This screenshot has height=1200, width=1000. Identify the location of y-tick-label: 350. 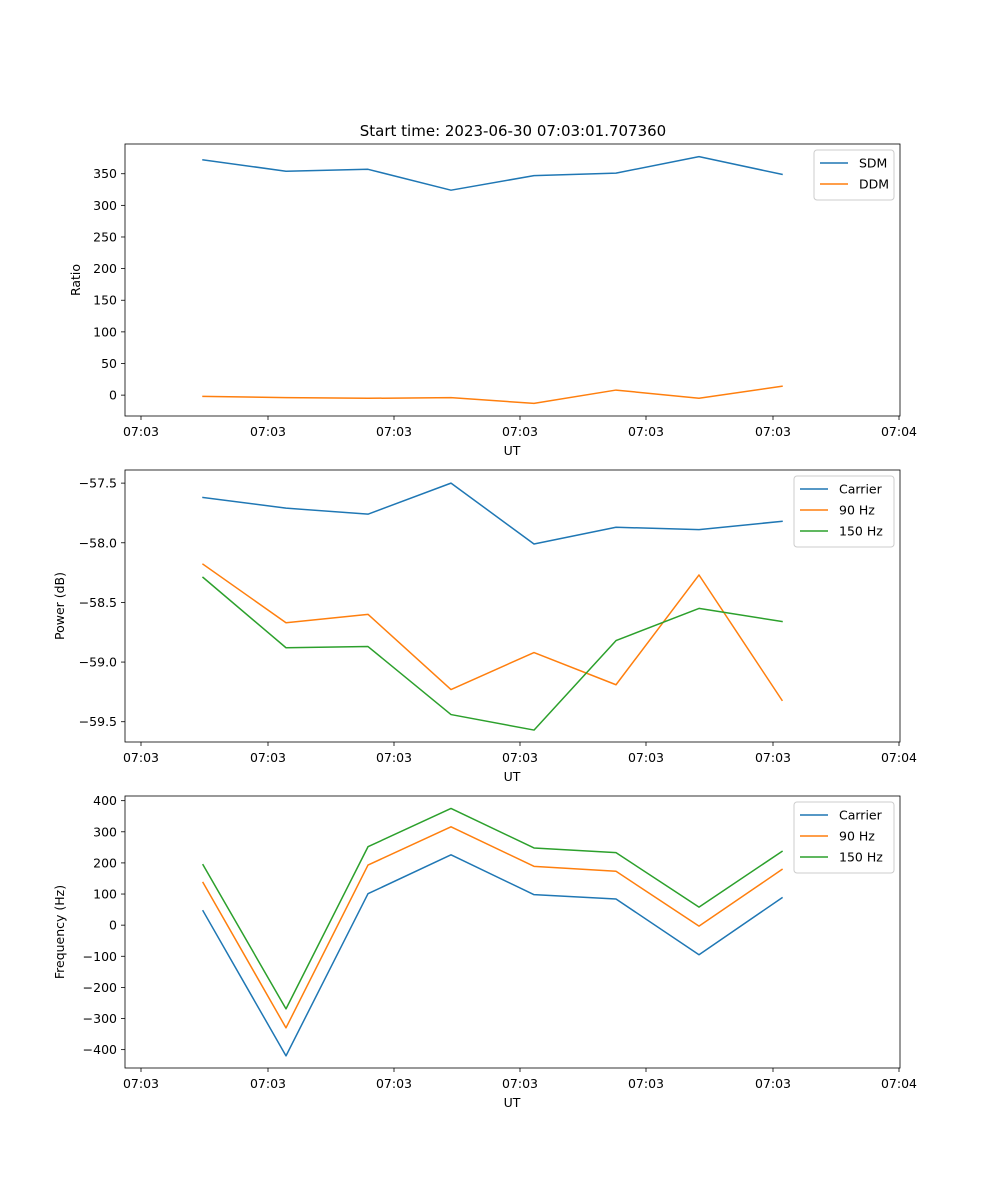
(105, 173).